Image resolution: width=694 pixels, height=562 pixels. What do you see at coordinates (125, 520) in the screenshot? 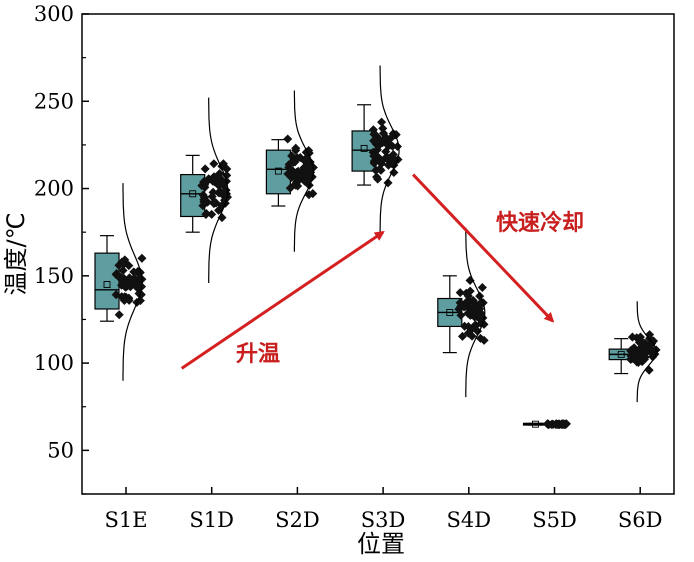
I see `x-tick-label: S1E` at bounding box center [125, 520].